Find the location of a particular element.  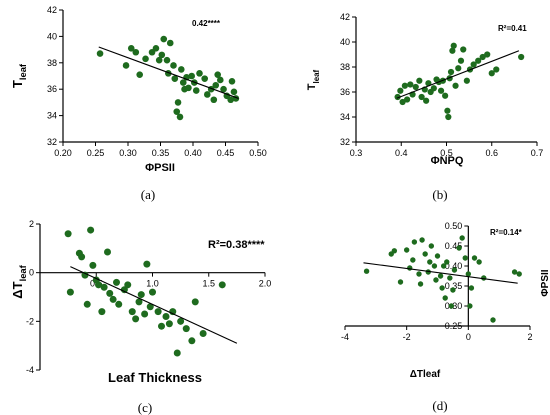

x-tick-label: 2.0 is located at coordinates (265, 284).